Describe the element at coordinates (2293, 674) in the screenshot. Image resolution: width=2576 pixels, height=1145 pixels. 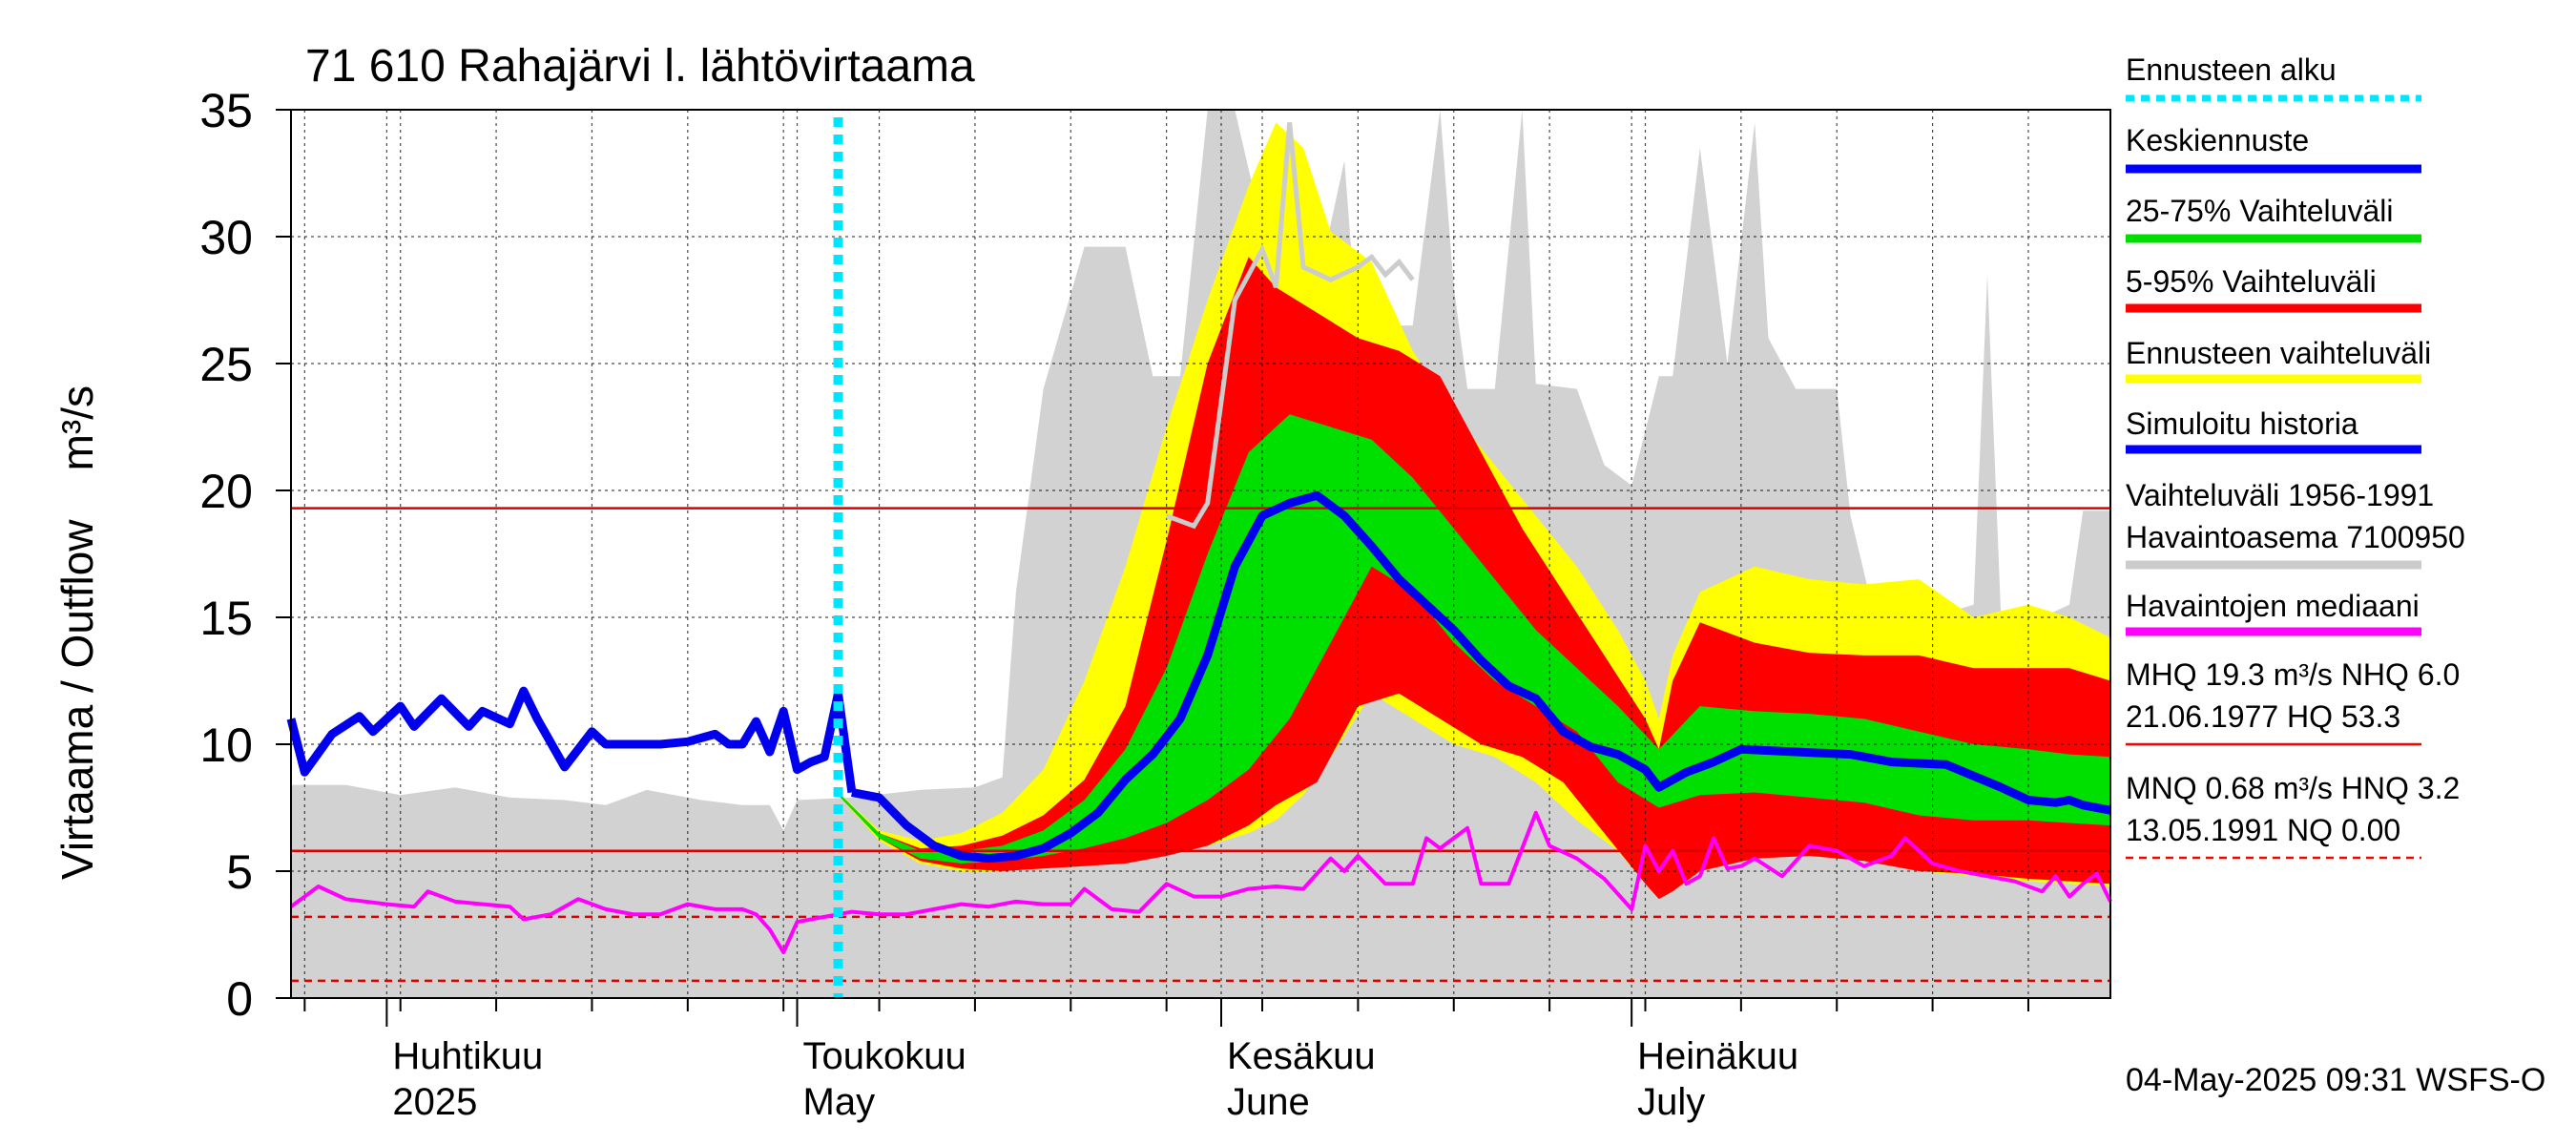
I see `legend-label: MHQ 19.3 m³/s NHQ 6.0` at that location.